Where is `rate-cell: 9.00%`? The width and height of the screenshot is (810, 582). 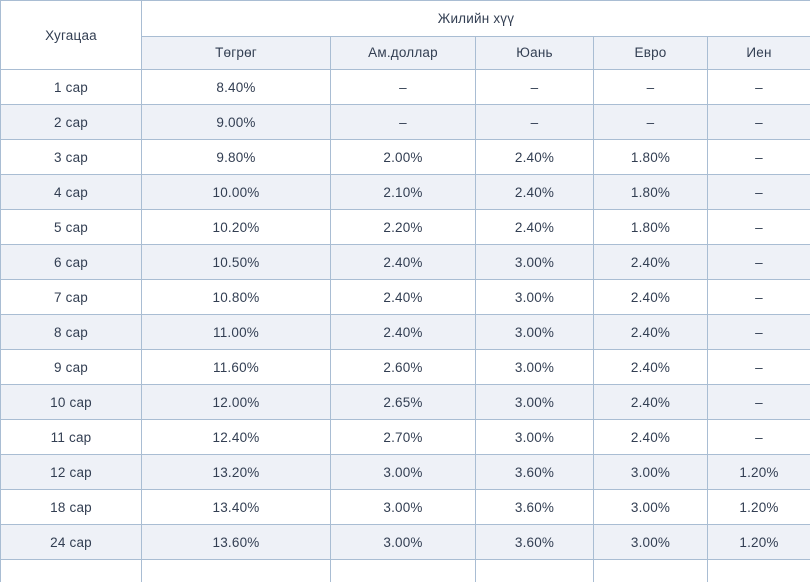
rate-cell: 9.00% is located at coordinates (236, 122).